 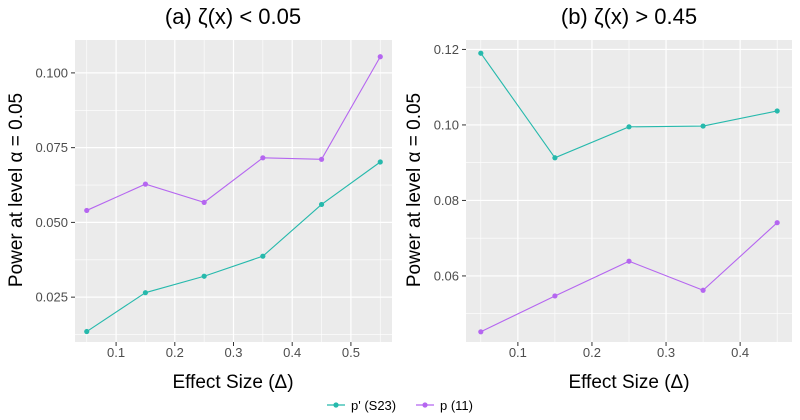 I want to click on panel-a-y-tick-label: 0.075, so click(x=51, y=147).